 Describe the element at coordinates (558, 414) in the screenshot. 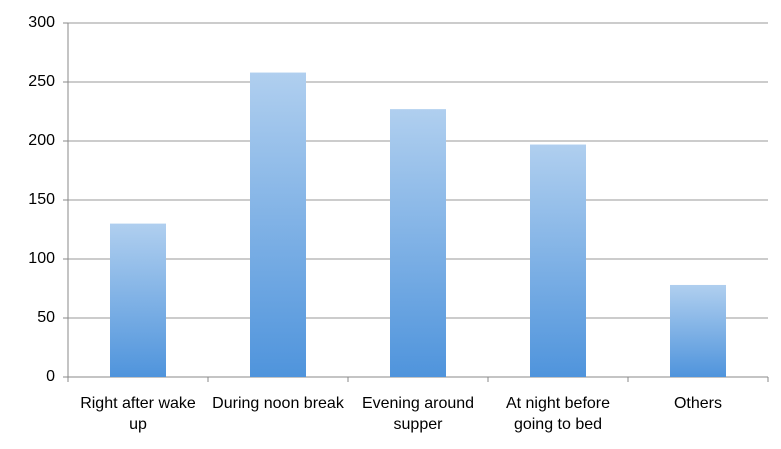

I see `x-tick-label: At night before going to bed` at that location.